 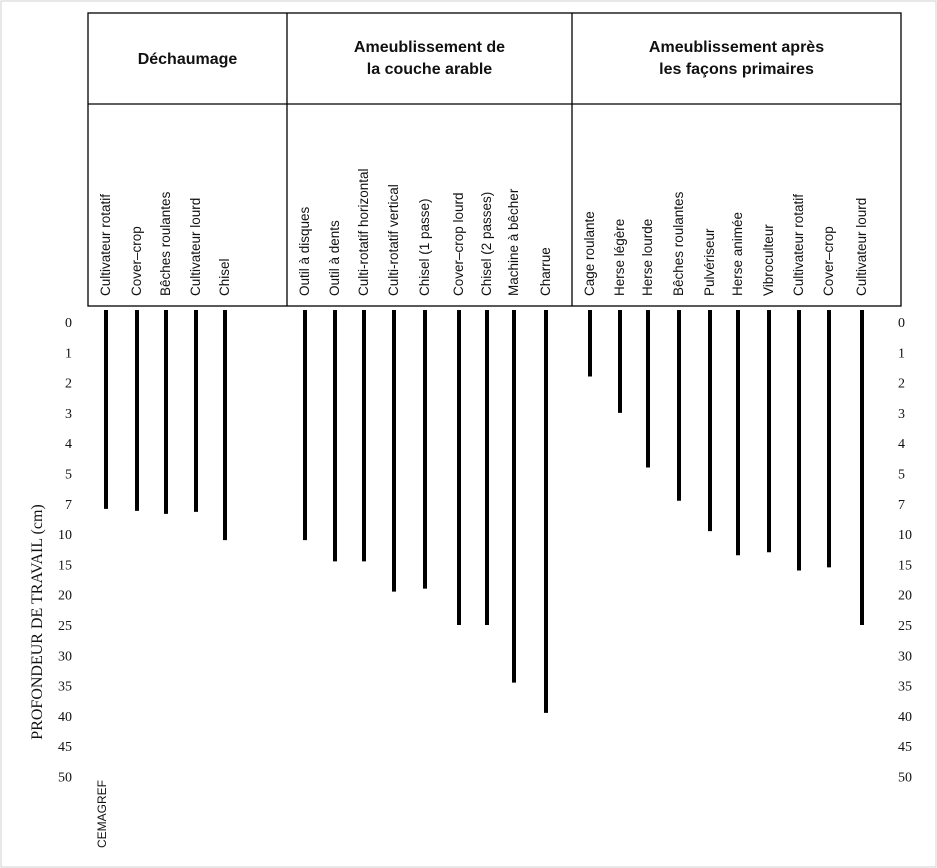 What do you see at coordinates (545, 271) in the screenshot?
I see `tool-label: Charrue` at bounding box center [545, 271].